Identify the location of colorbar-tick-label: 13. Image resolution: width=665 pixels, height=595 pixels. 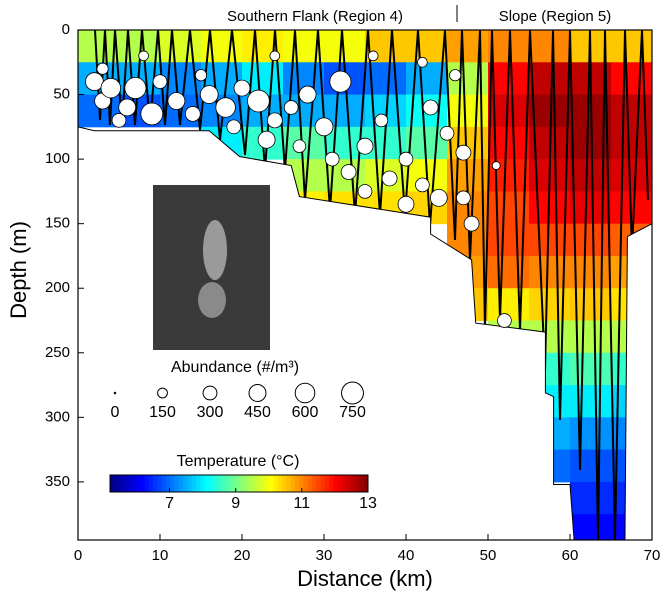
(368, 503).